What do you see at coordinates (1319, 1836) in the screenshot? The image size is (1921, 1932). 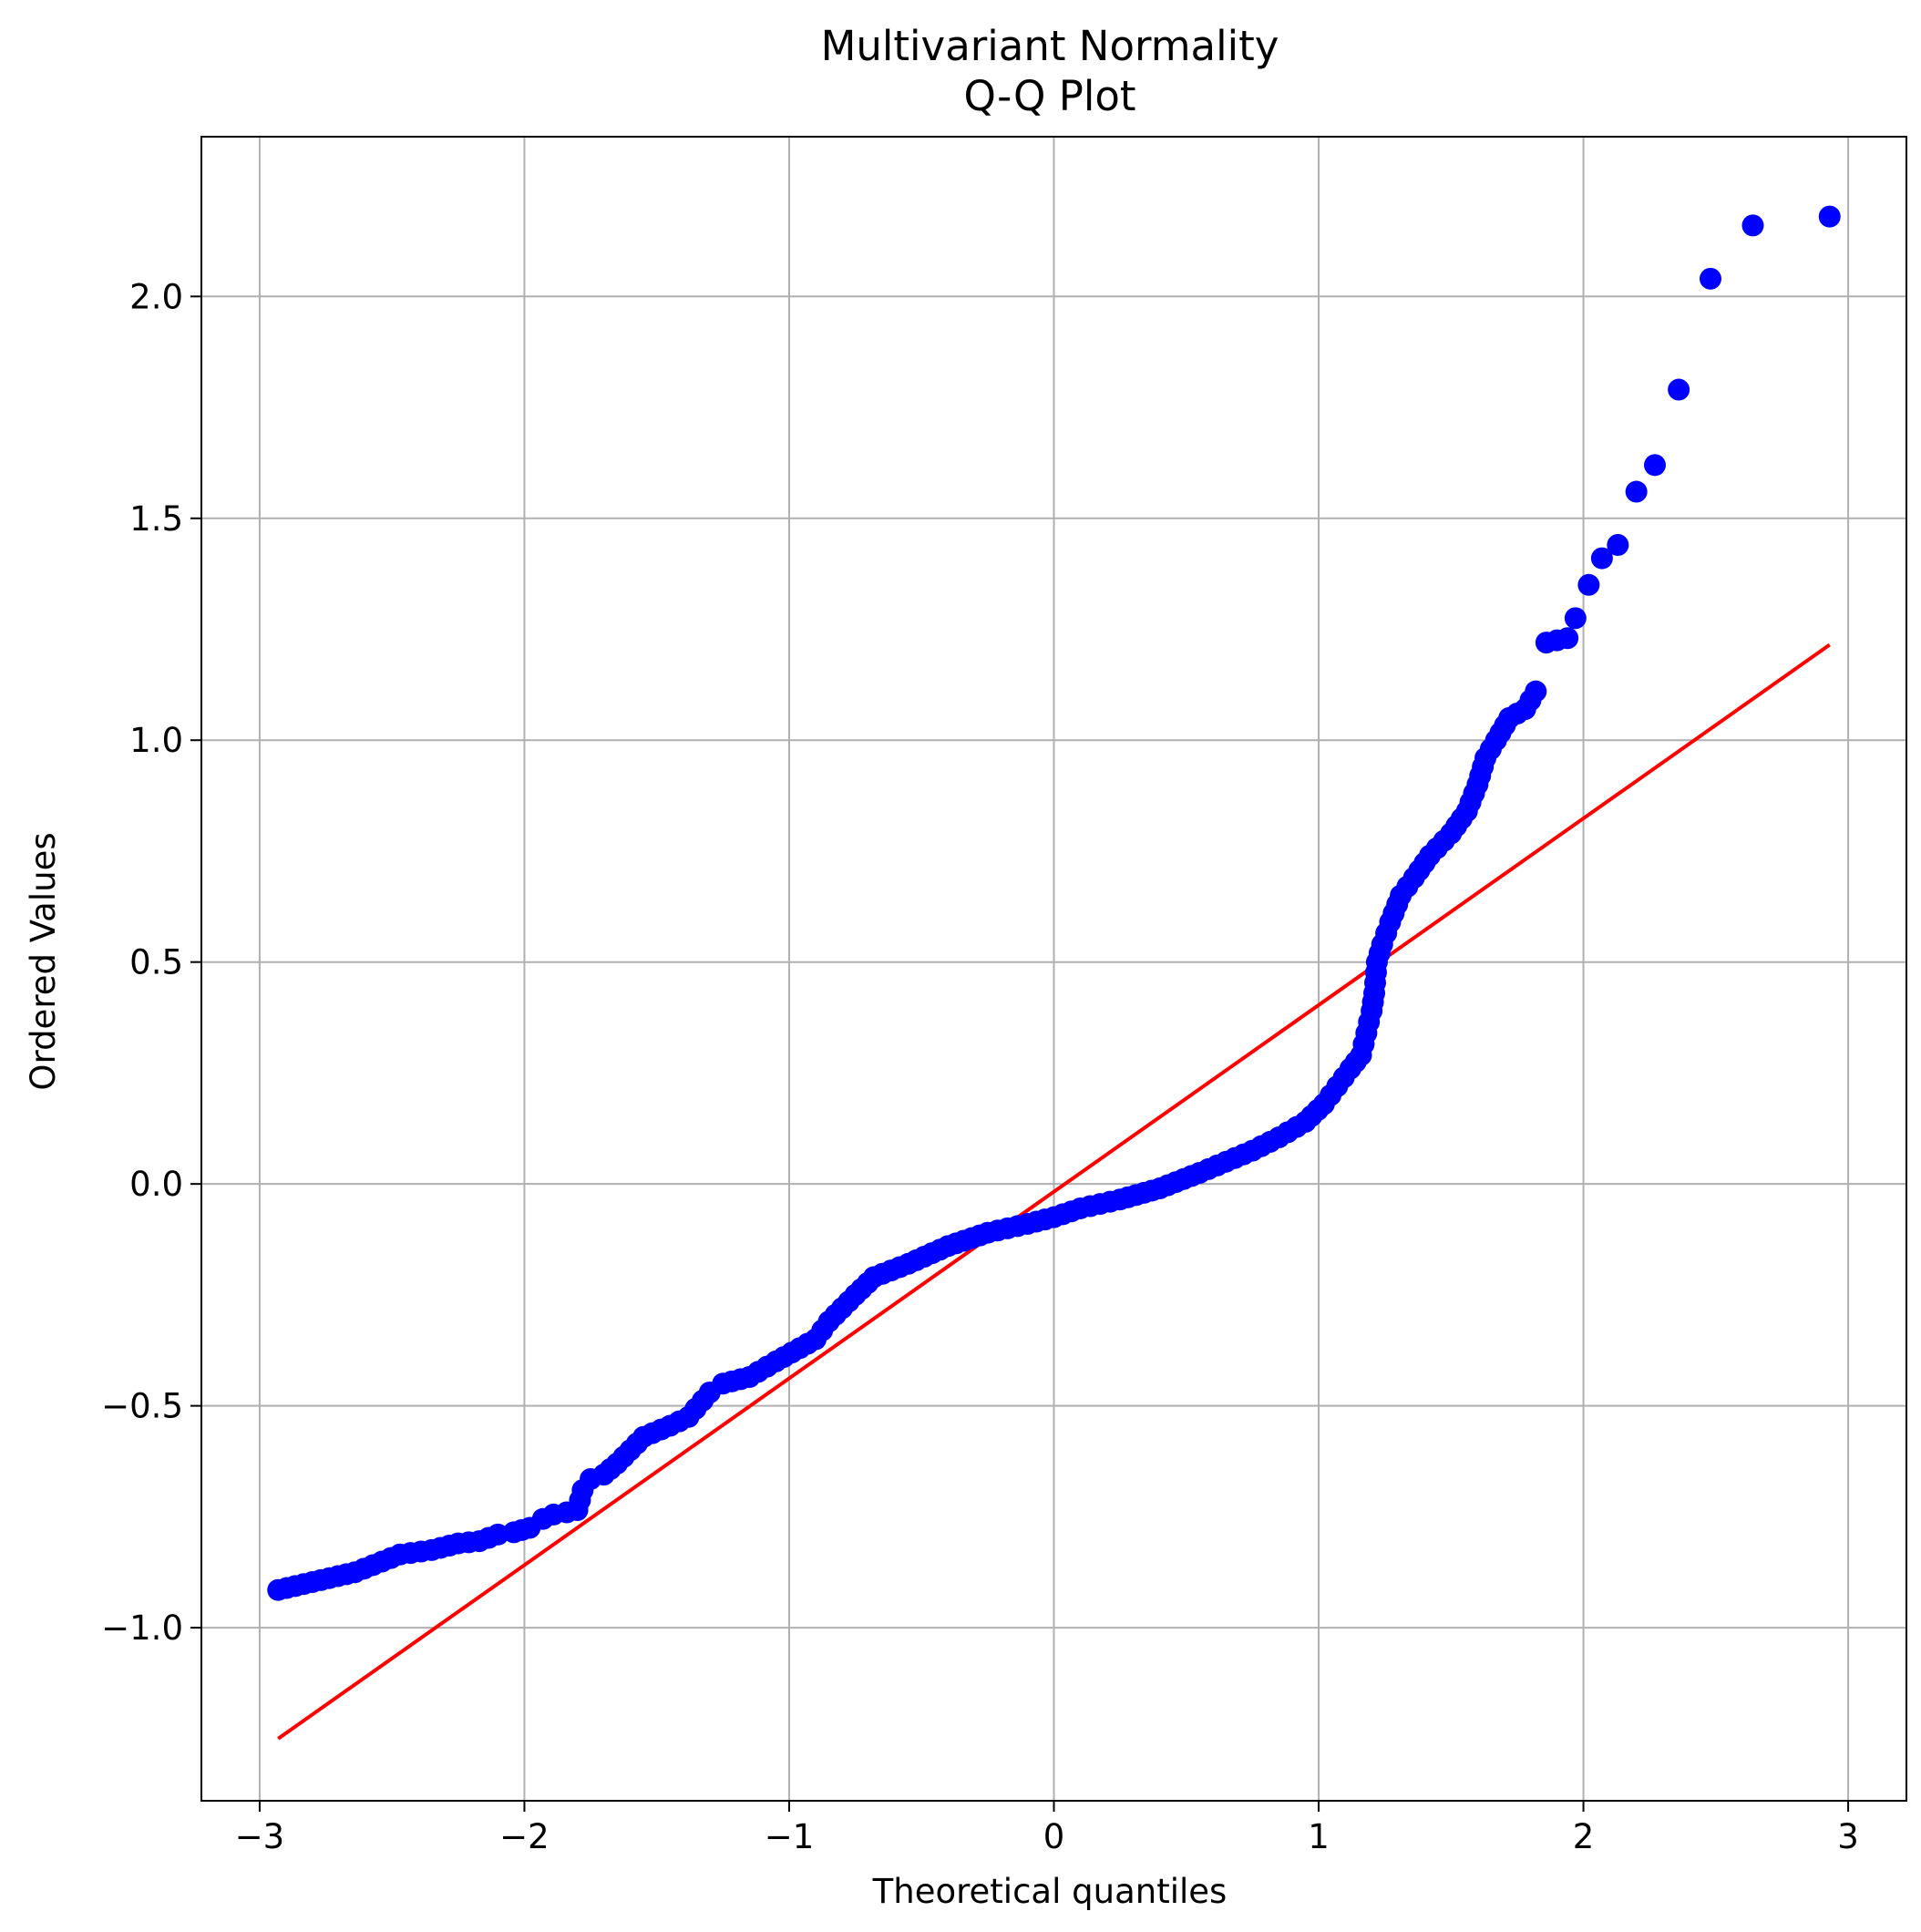 I see `x-tick-label: 1` at bounding box center [1319, 1836].